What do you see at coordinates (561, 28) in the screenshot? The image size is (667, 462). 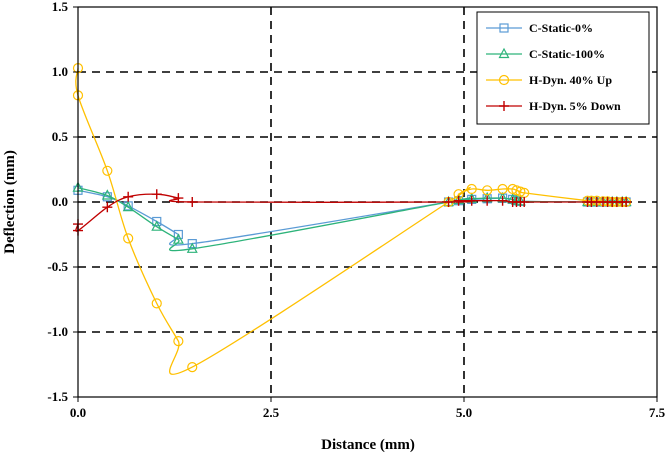 I see `legend-label: C-Static-0%` at bounding box center [561, 28].